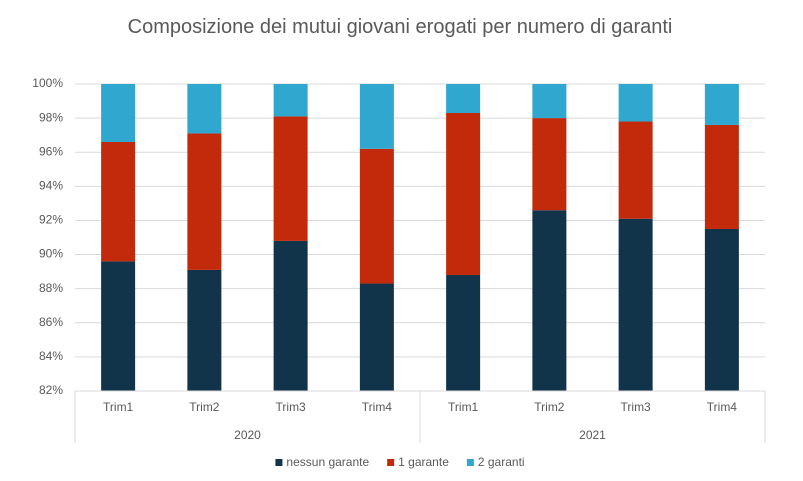  I want to click on y-tick-label: 94%, so click(51, 186).